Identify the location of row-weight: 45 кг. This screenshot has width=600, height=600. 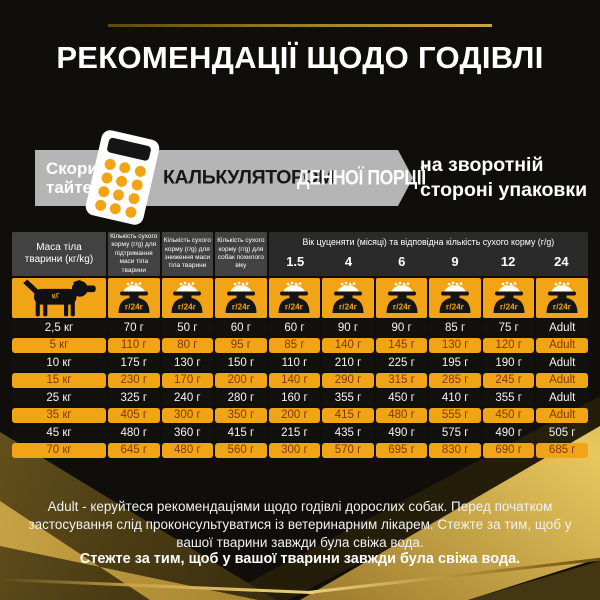
(59, 432).